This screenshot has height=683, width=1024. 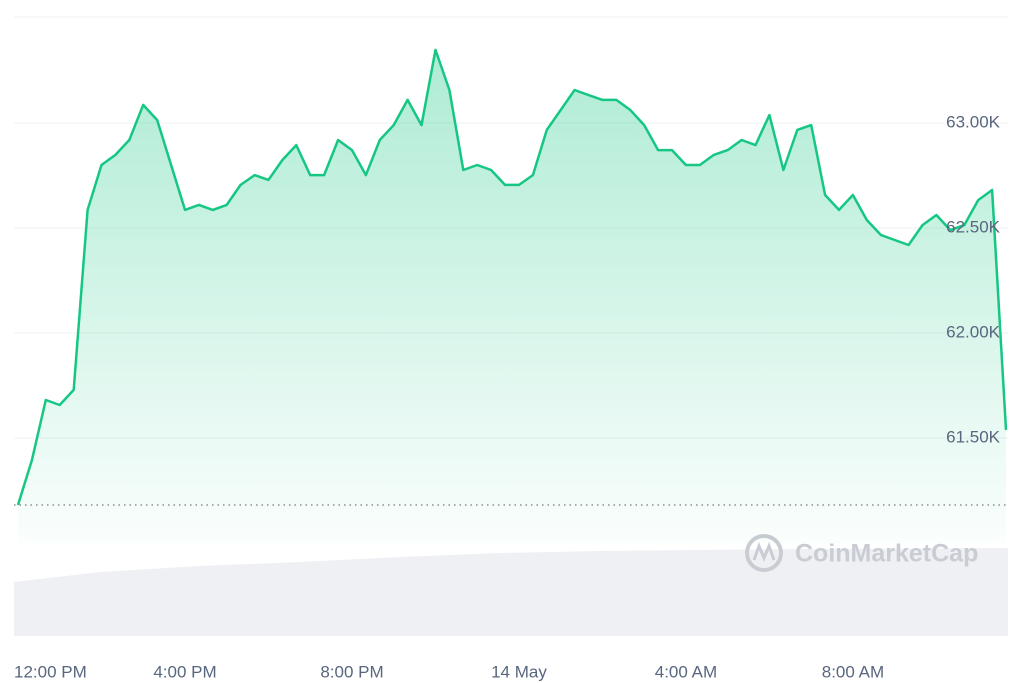 I want to click on x-tick-label: 8:00 PM, so click(x=351, y=671).